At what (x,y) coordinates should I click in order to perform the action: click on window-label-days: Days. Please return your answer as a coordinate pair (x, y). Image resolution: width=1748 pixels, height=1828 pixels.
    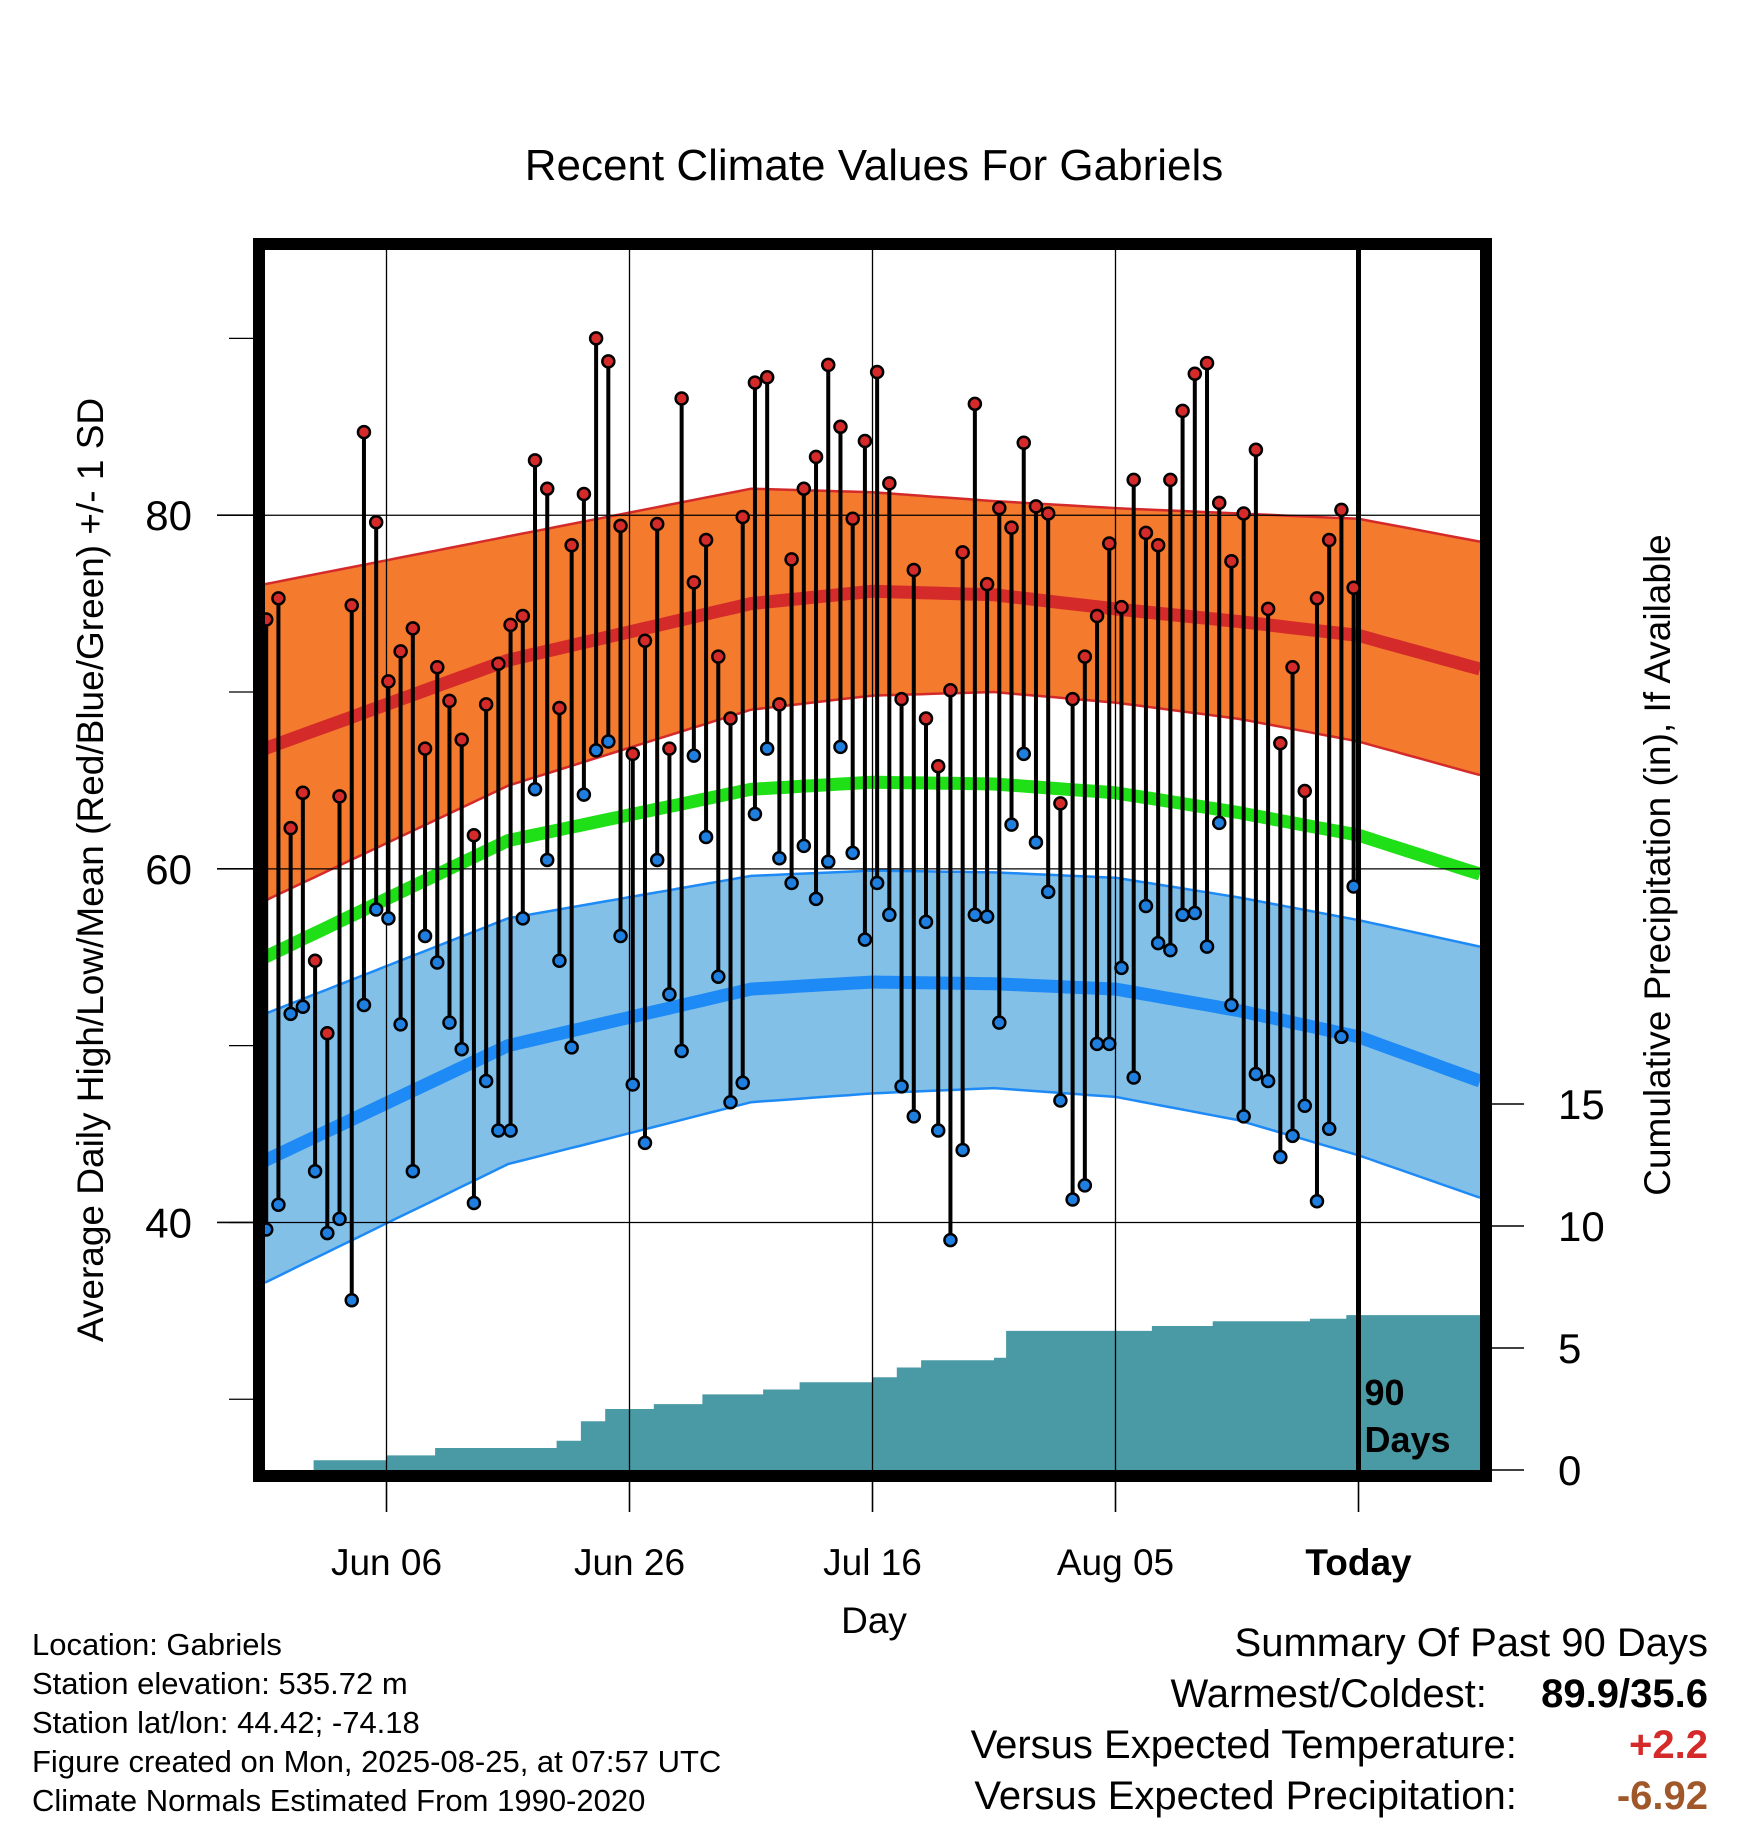
    Looking at the image, I should click on (1408, 1439).